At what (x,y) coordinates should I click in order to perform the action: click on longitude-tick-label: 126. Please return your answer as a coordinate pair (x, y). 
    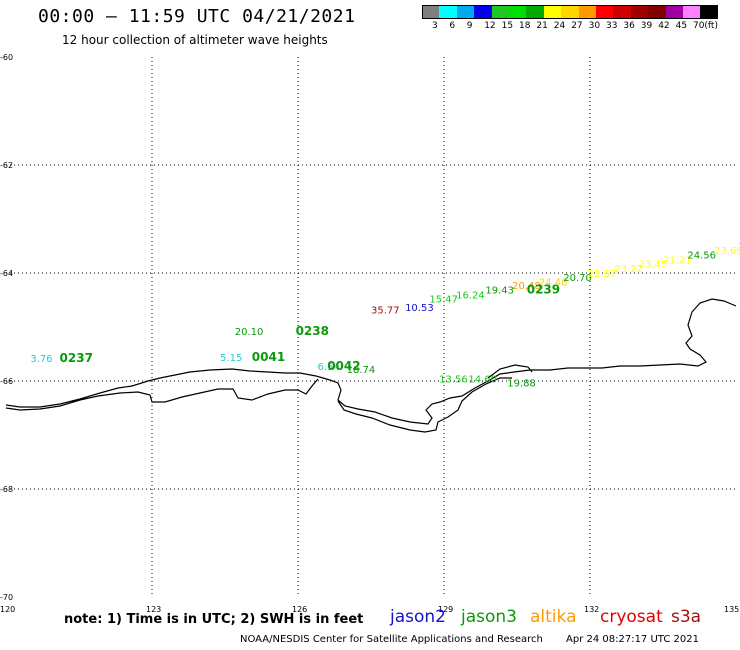
    Looking at the image, I should click on (299, 609).